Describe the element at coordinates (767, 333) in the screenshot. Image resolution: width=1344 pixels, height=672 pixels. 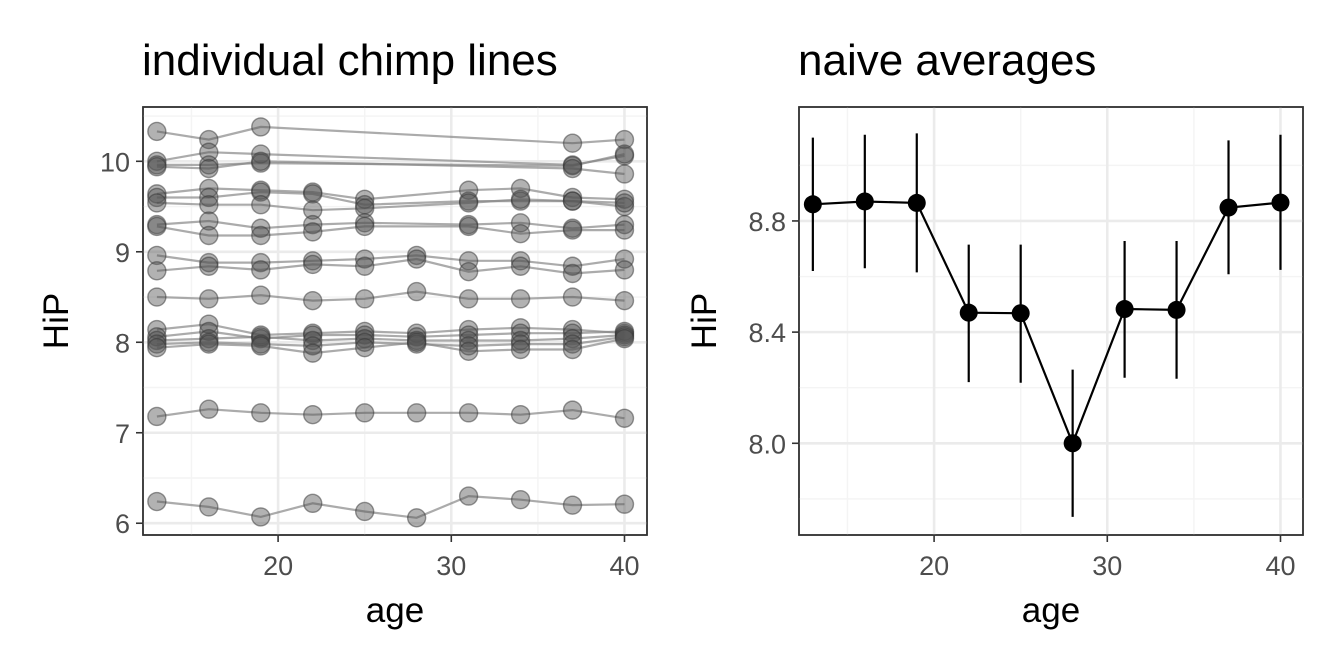
I see `y-tick-label: 8.4` at that location.